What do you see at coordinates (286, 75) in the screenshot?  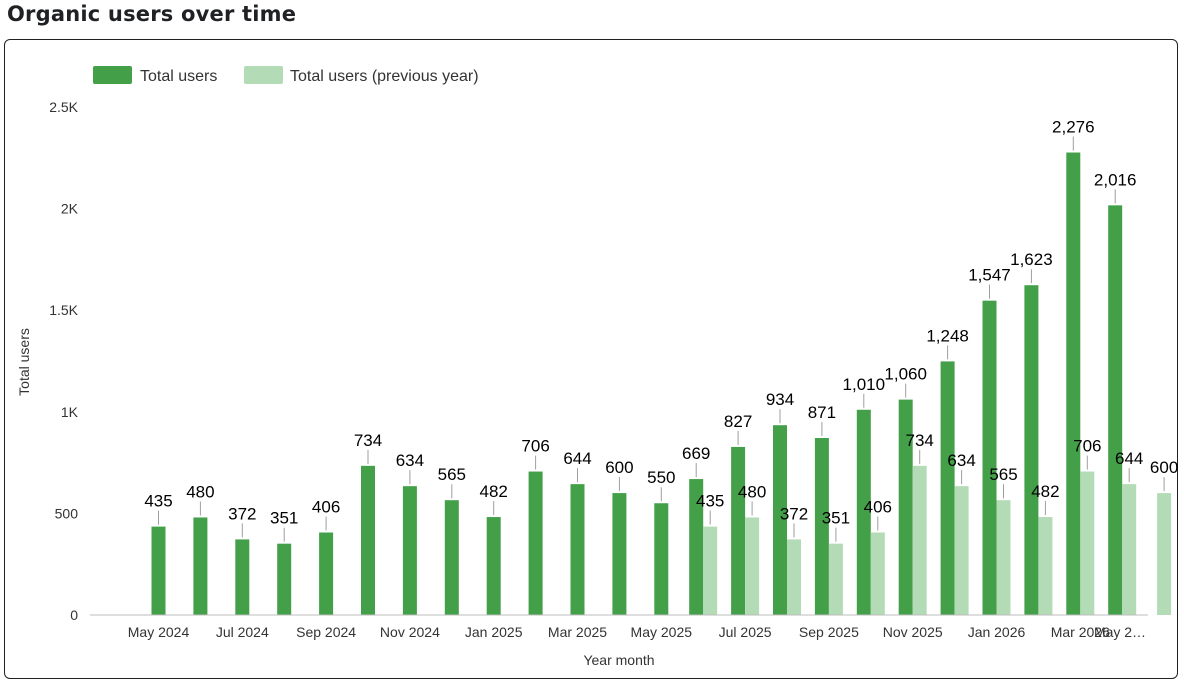 I see `legend: Total users Total users (previous year)` at bounding box center [286, 75].